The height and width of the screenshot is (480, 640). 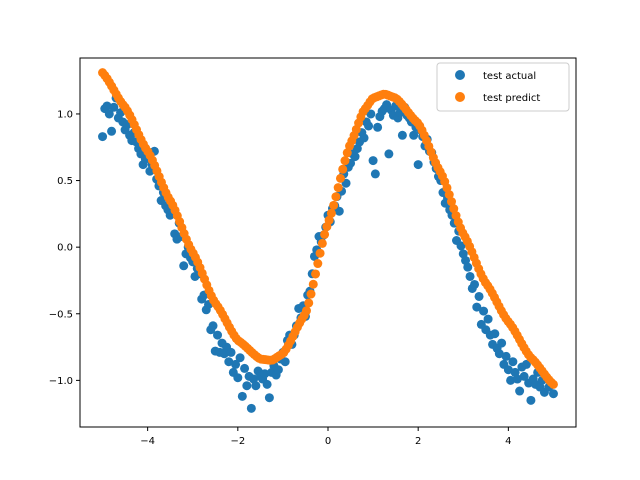 I want to click on x-axis: −4 −2 0 2 4, so click(x=326, y=437).